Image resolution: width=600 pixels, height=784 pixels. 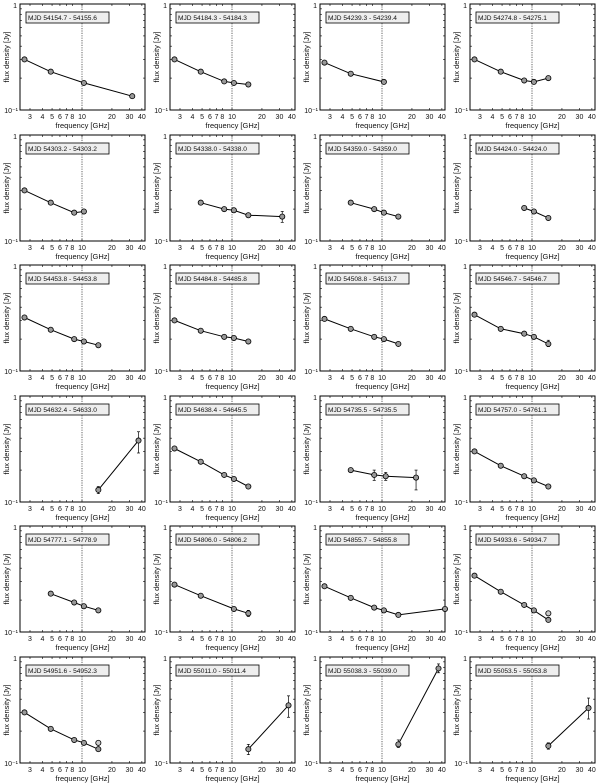 What do you see at coordinates (372, 248) in the screenshot?
I see `x-tick-label: 8` at bounding box center [372, 248].